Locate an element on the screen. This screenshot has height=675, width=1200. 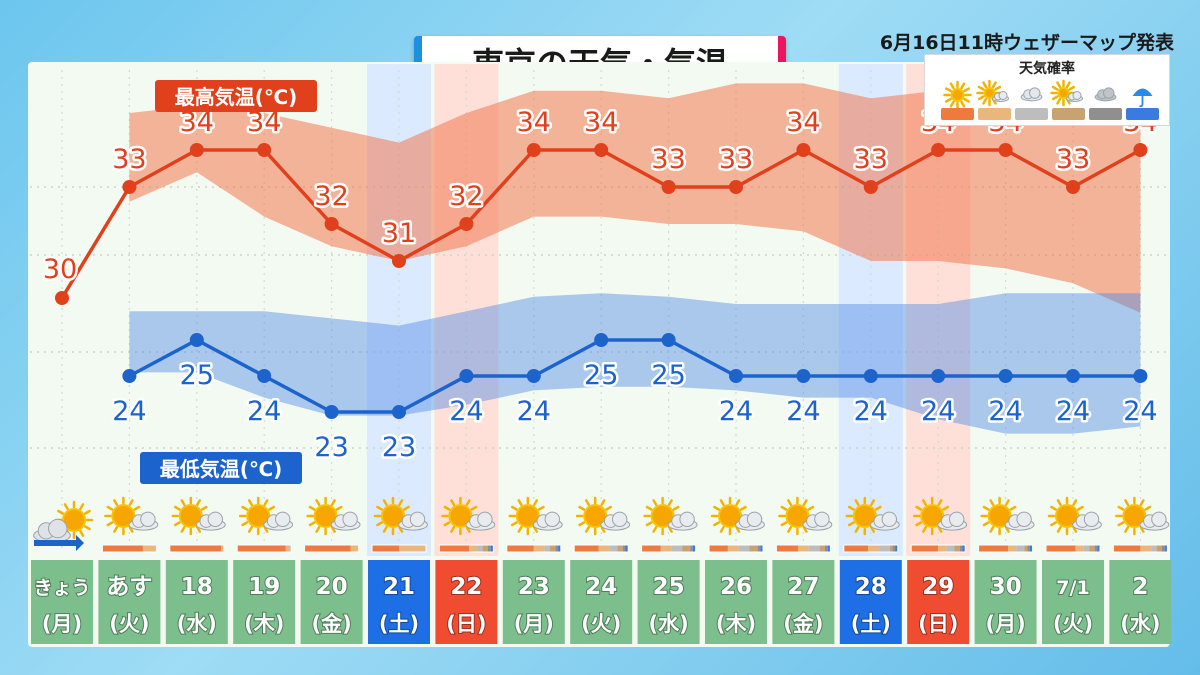
high-temp-label: 30 is located at coordinates (60, 269).